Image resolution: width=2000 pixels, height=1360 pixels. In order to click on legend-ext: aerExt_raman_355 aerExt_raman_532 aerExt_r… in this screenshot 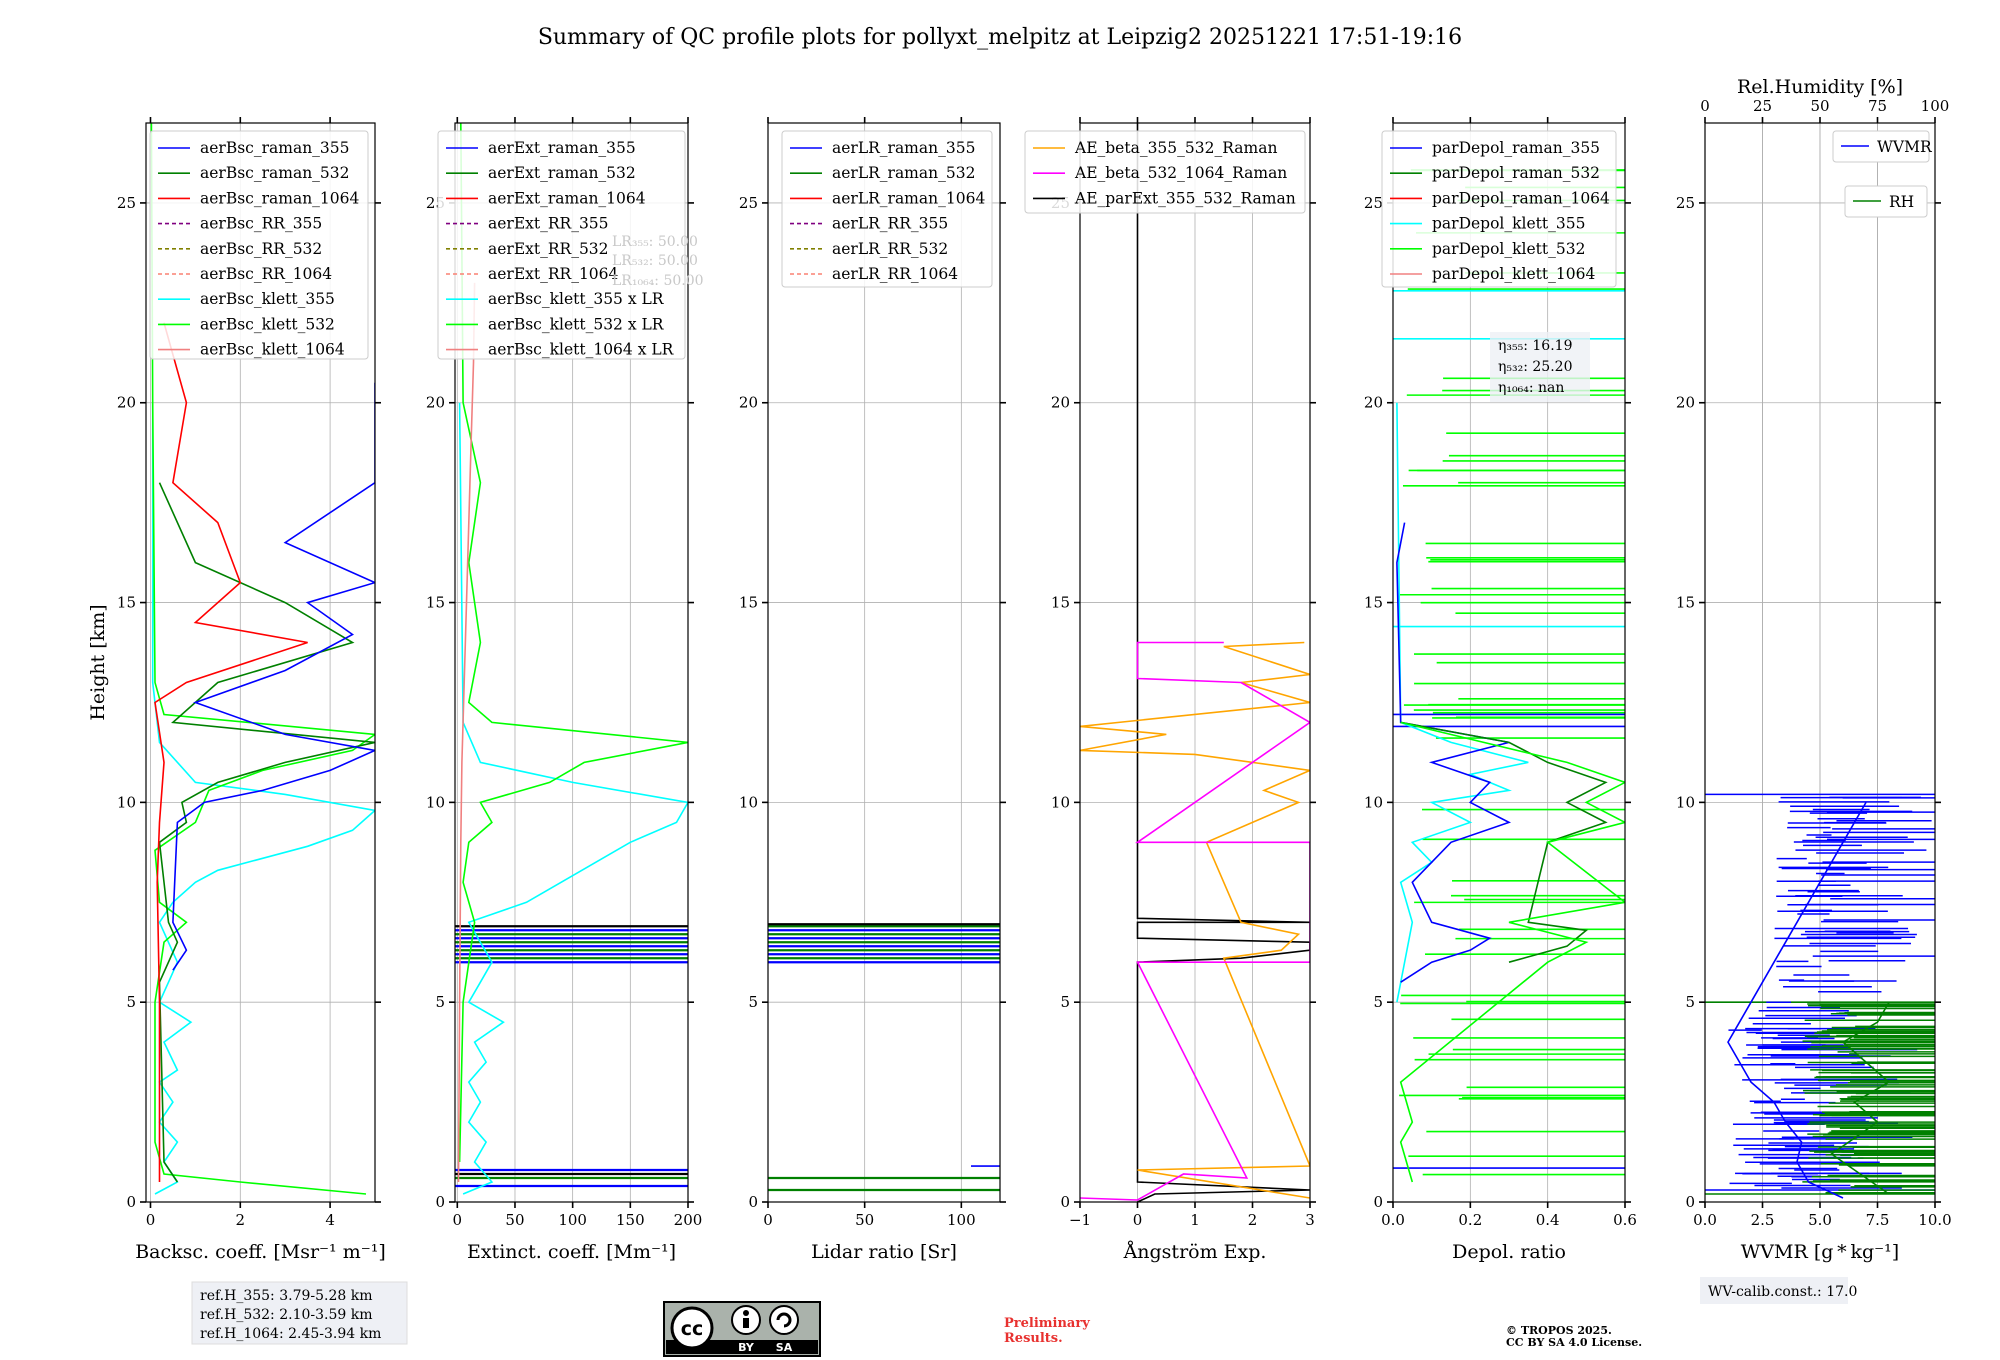, I will do `click(561, 245)`.